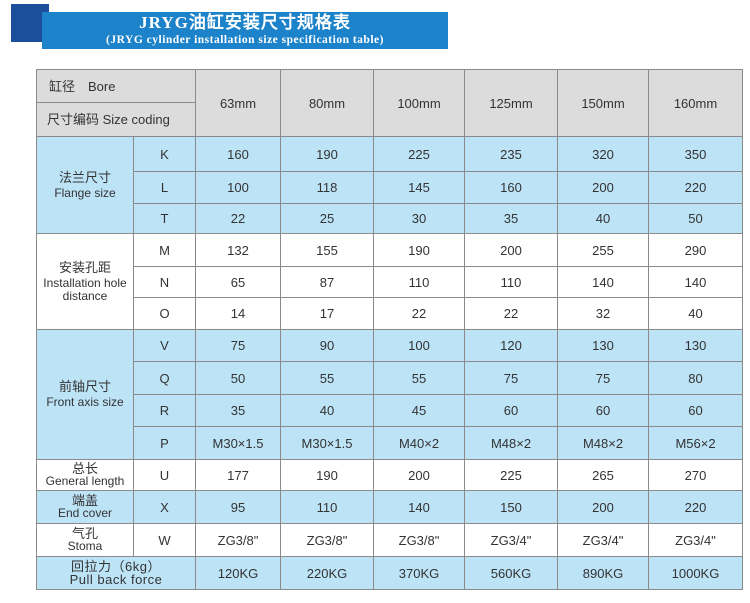 This screenshot has width=750, height=603. What do you see at coordinates (327, 573) in the screenshot?
I see `value-cell: 220KG` at bounding box center [327, 573].